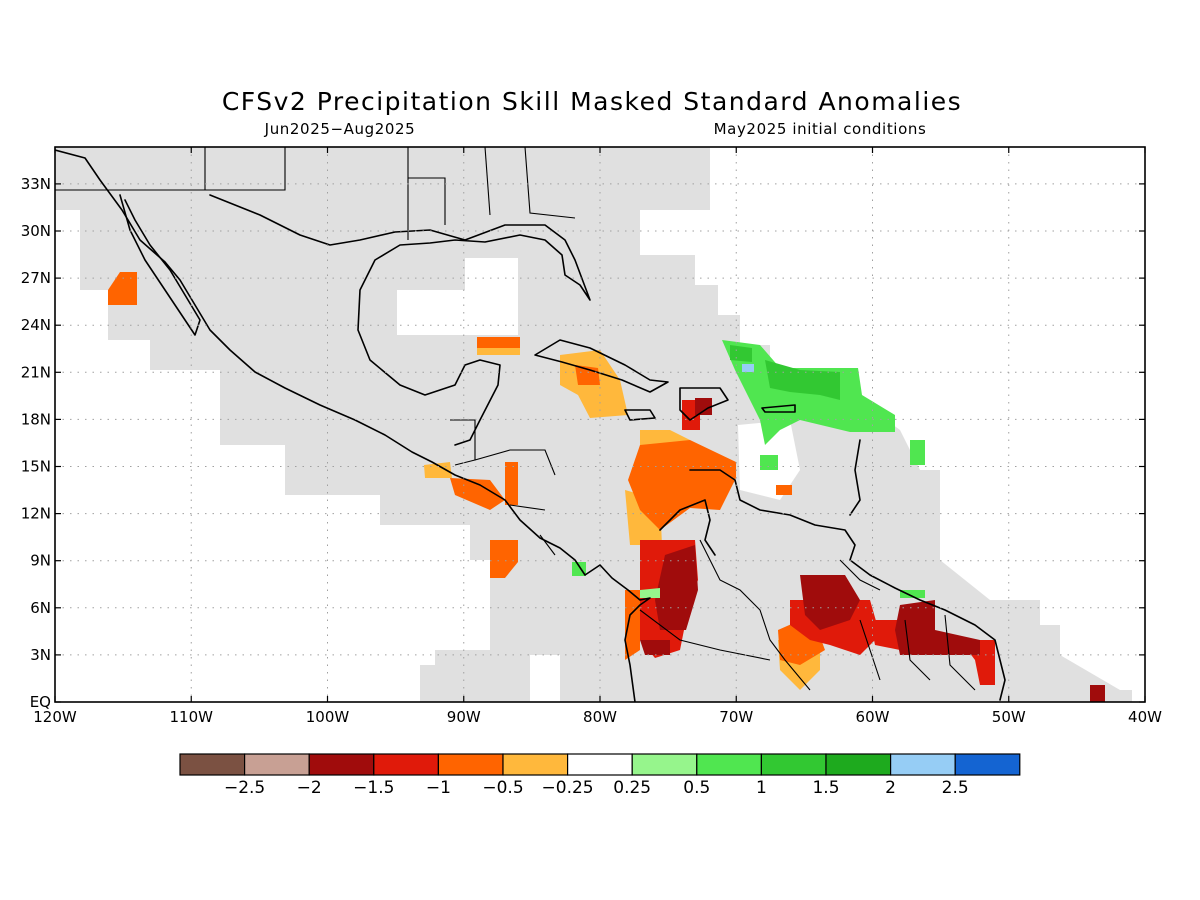 Image resolution: width=1200 pixels, height=900 pixels. I want to click on lat-tick-label: 3N, so click(40, 655).